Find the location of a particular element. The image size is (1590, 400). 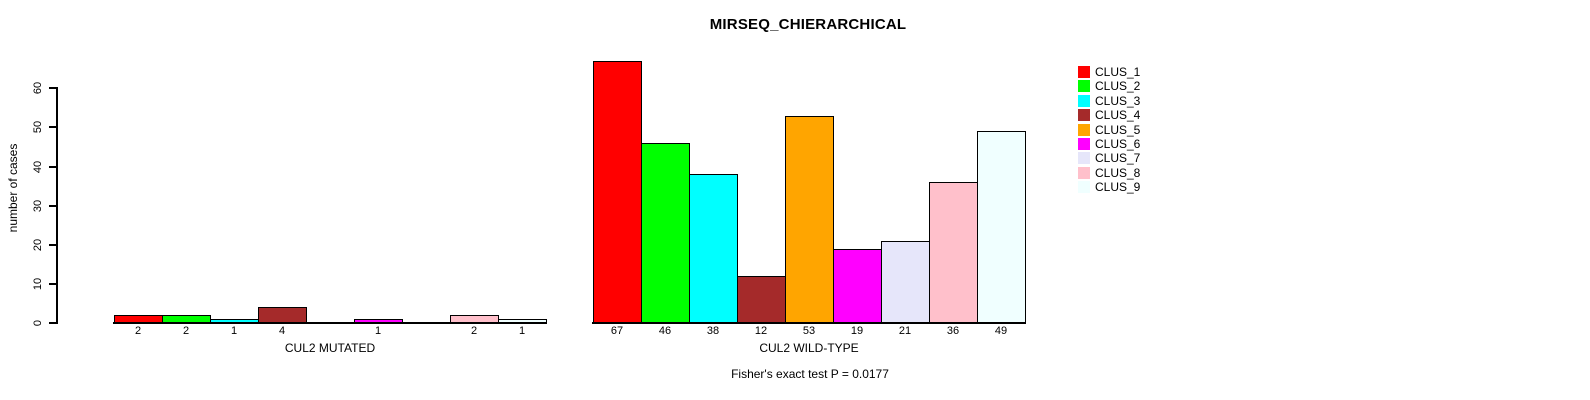

legend-label: CLUS_6 is located at coordinates (1118, 144).